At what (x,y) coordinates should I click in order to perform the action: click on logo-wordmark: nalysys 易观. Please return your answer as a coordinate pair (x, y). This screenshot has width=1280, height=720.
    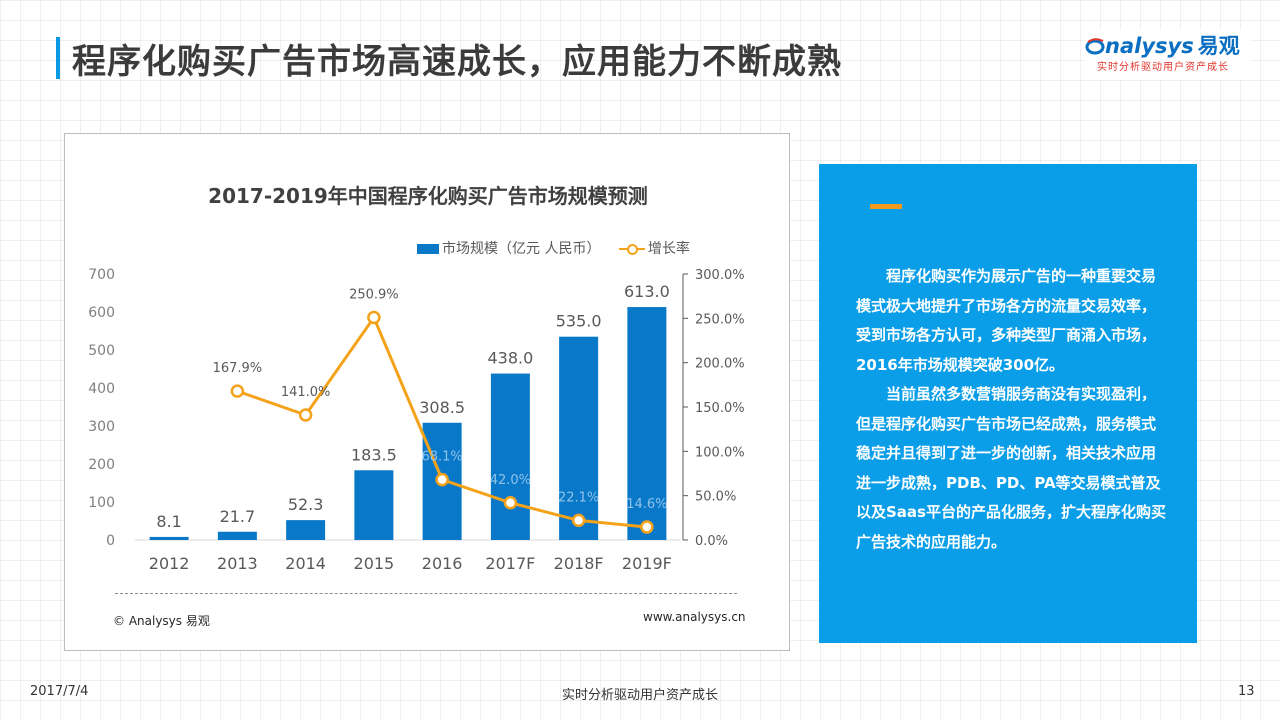
    Looking at the image, I should click on (1162, 45).